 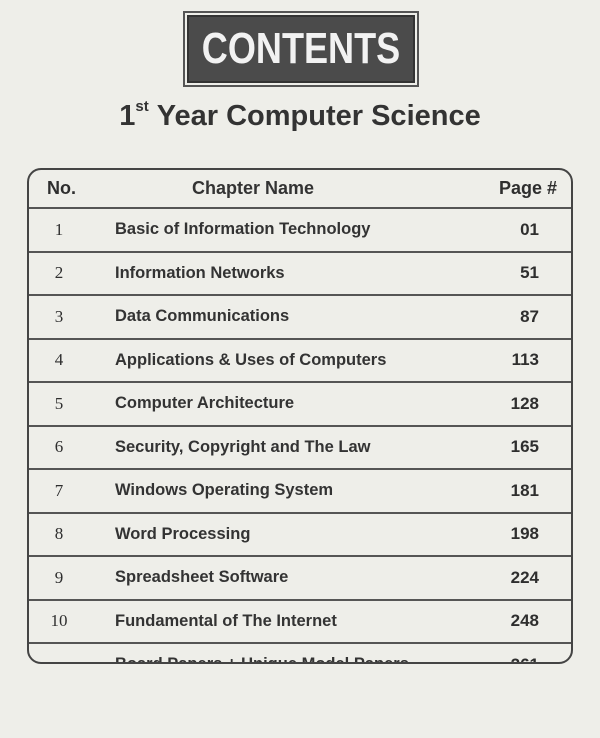 I want to click on page-number: 261, so click(x=515, y=658).